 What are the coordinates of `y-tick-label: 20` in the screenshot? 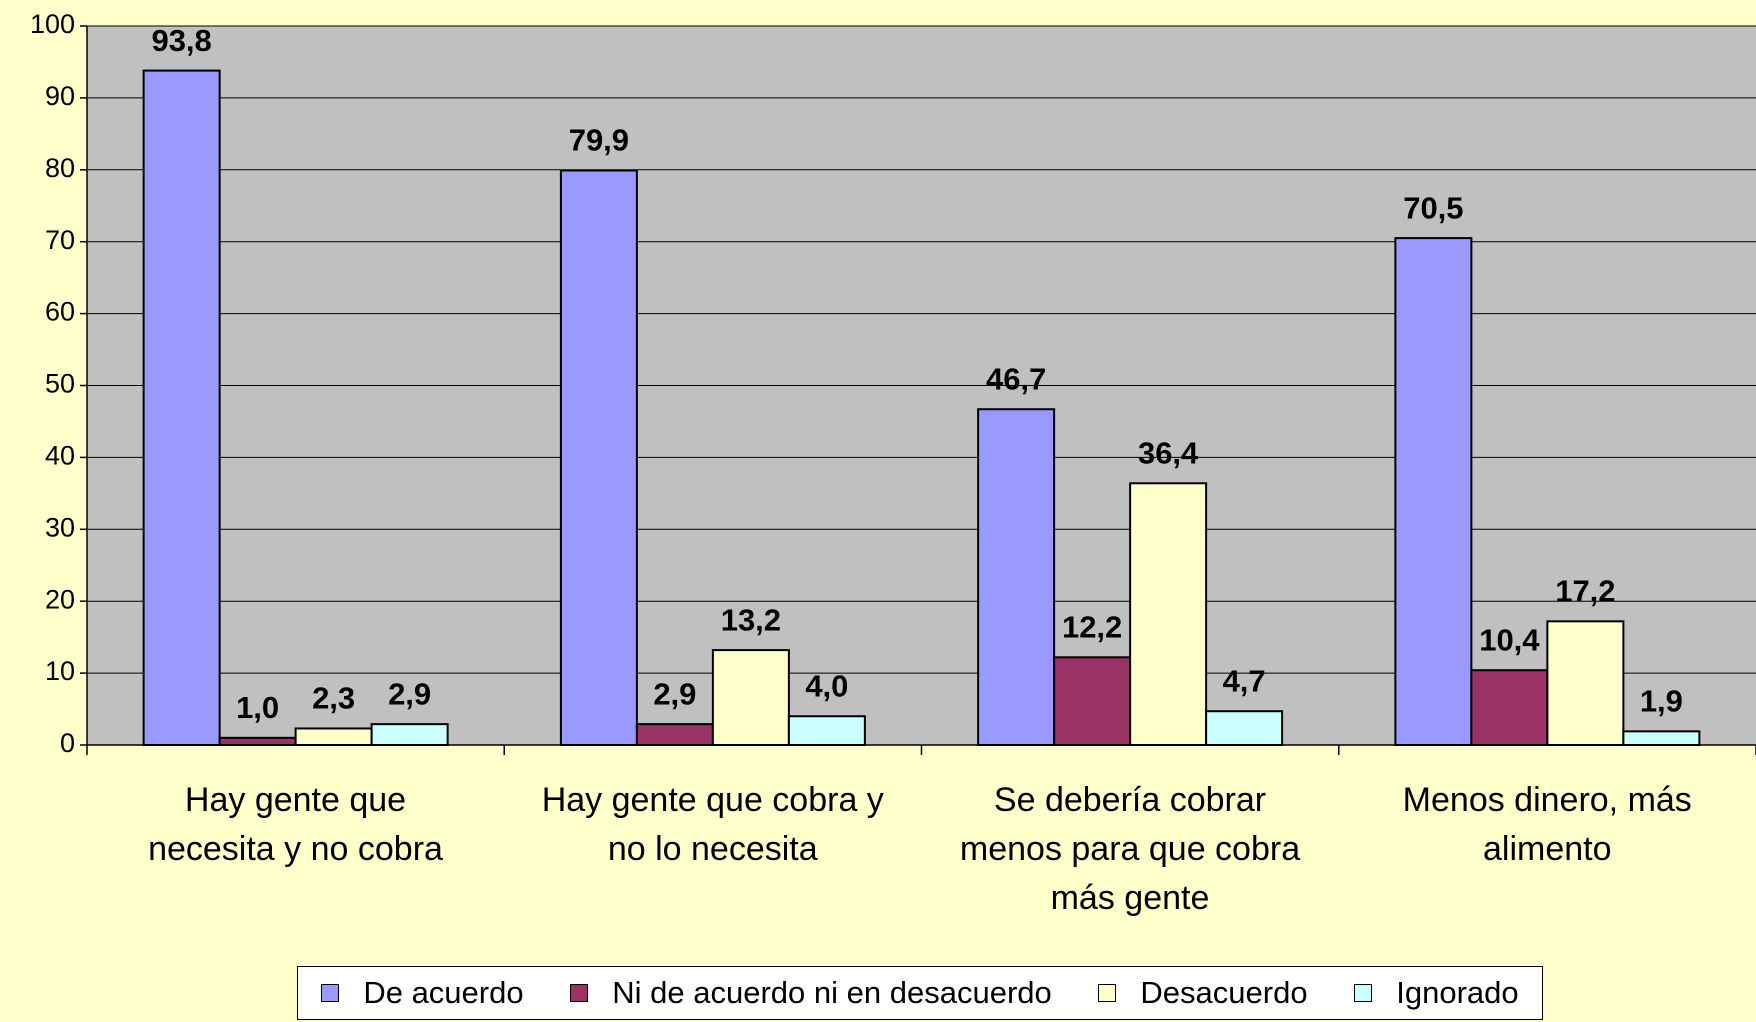 It's located at (60, 599).